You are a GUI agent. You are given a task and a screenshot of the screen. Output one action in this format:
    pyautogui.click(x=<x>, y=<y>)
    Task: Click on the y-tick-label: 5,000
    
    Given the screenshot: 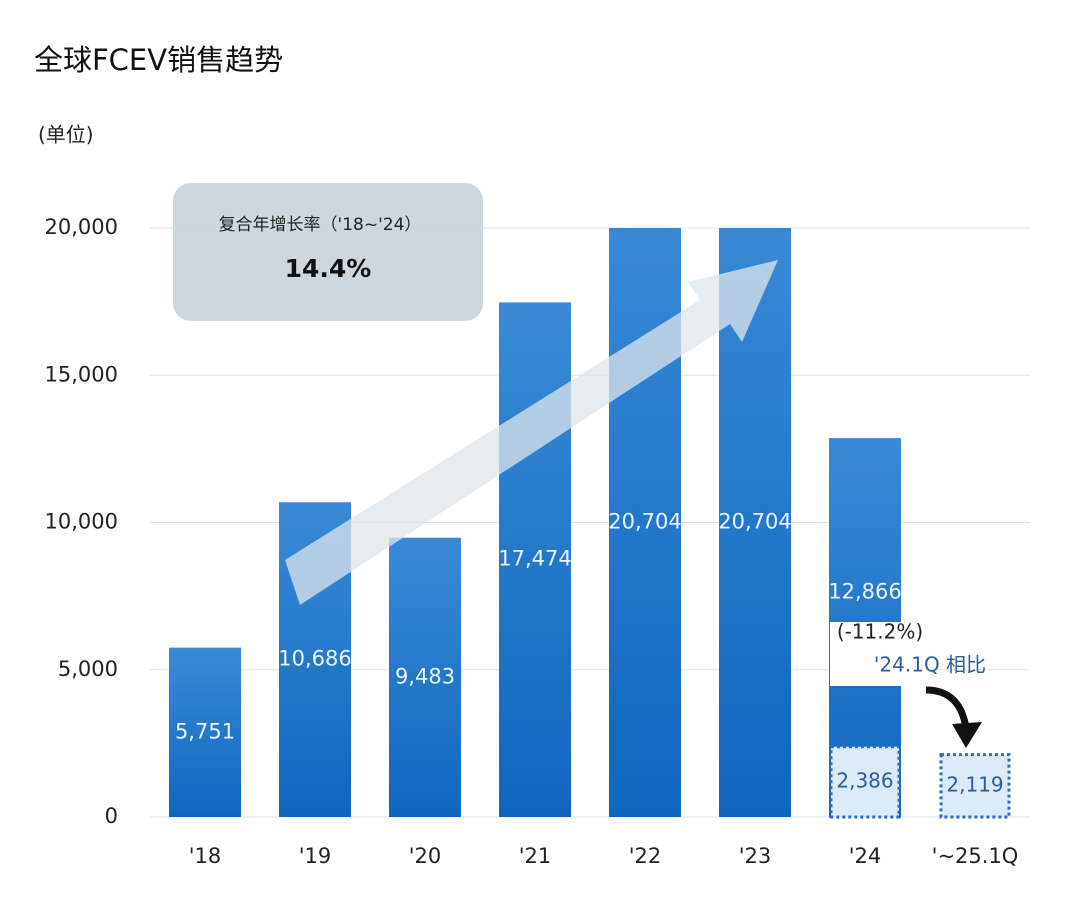 What is the action you would take?
    pyautogui.click(x=88, y=669)
    